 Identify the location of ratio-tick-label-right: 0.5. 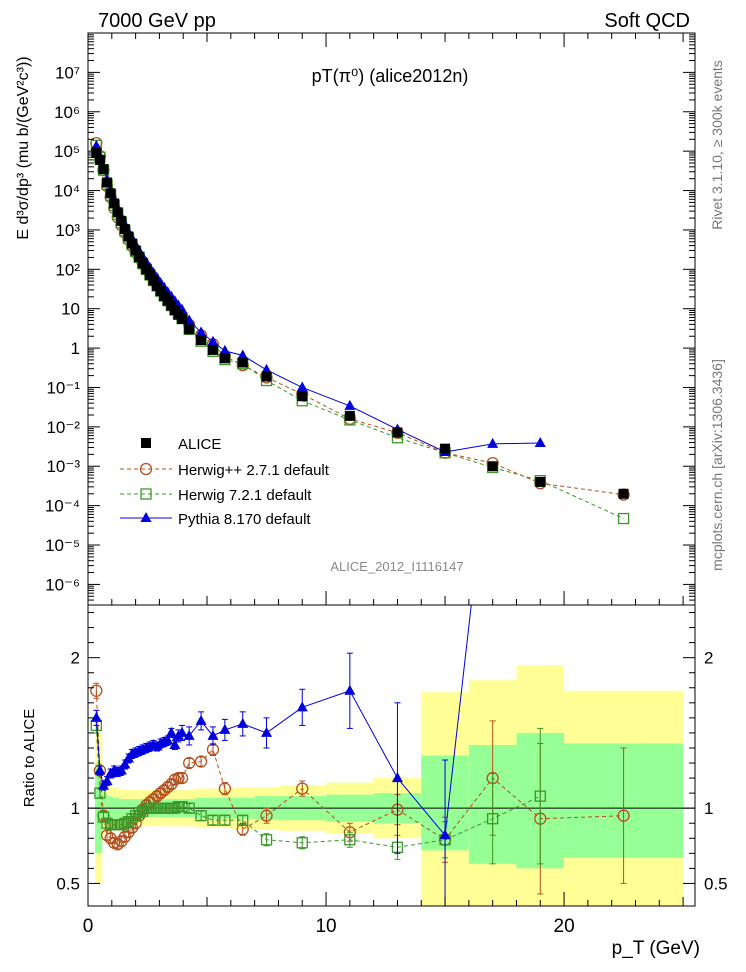
(716, 883).